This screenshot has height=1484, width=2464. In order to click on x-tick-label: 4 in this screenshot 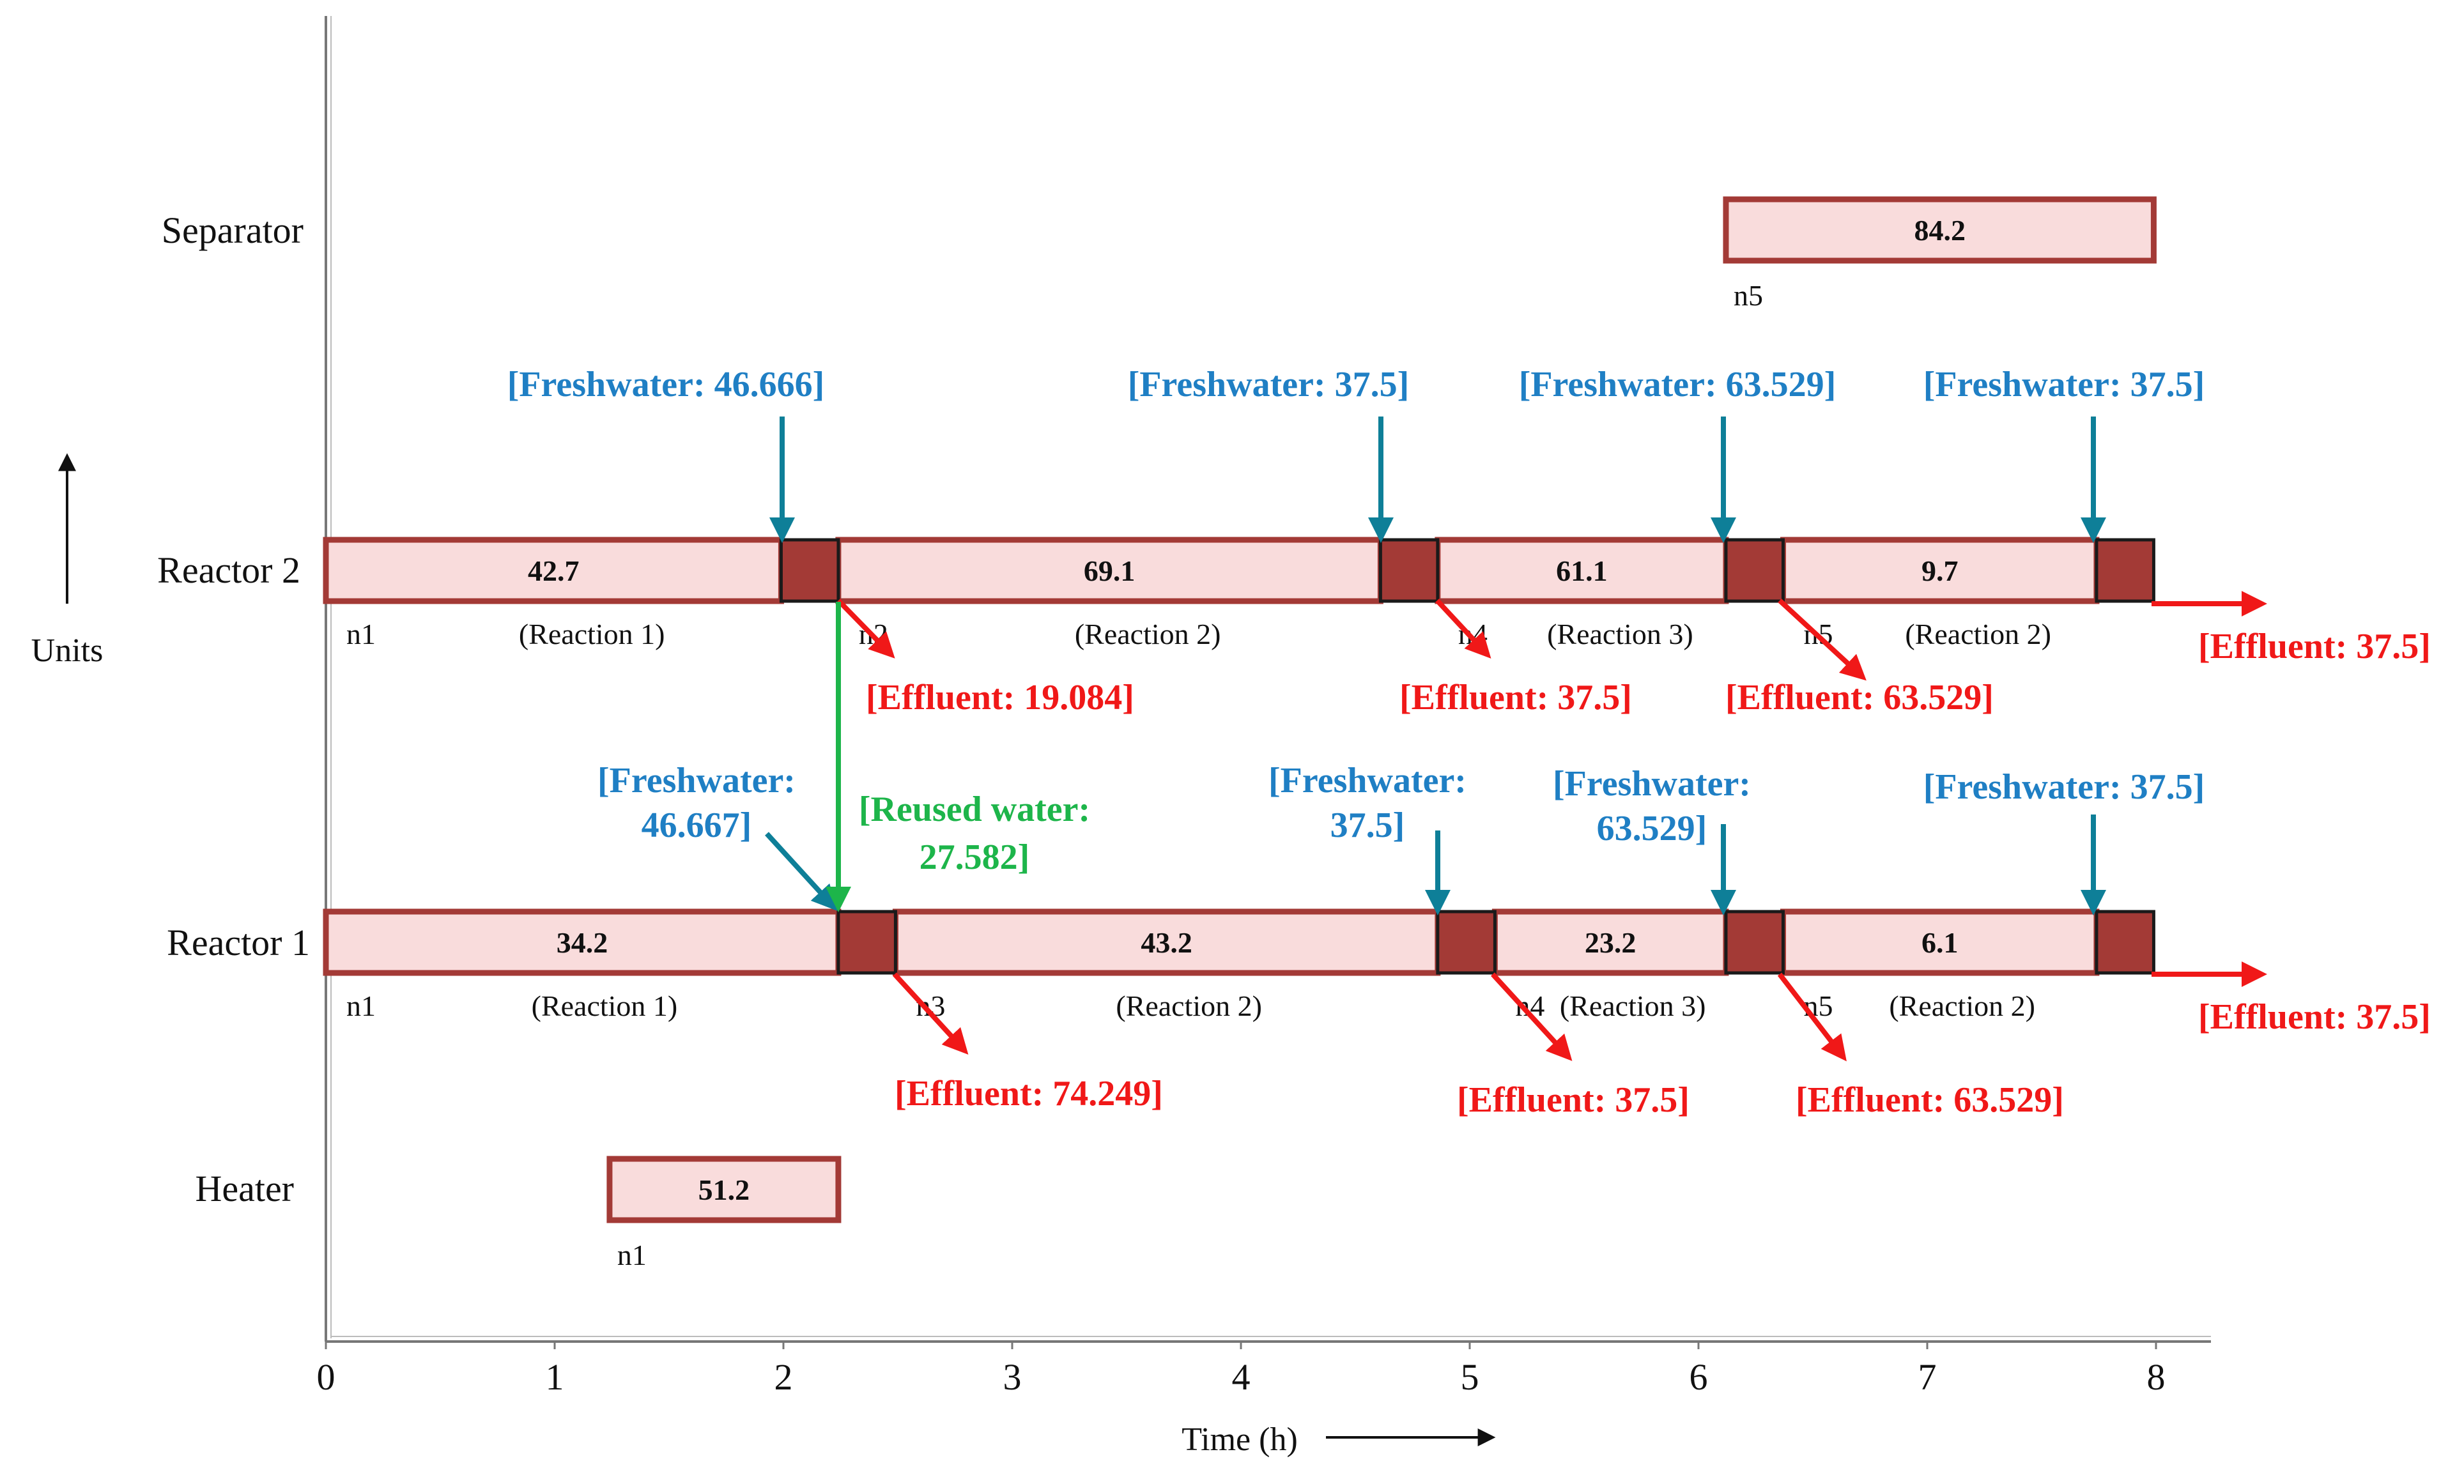, I will do `click(1241, 1377)`.